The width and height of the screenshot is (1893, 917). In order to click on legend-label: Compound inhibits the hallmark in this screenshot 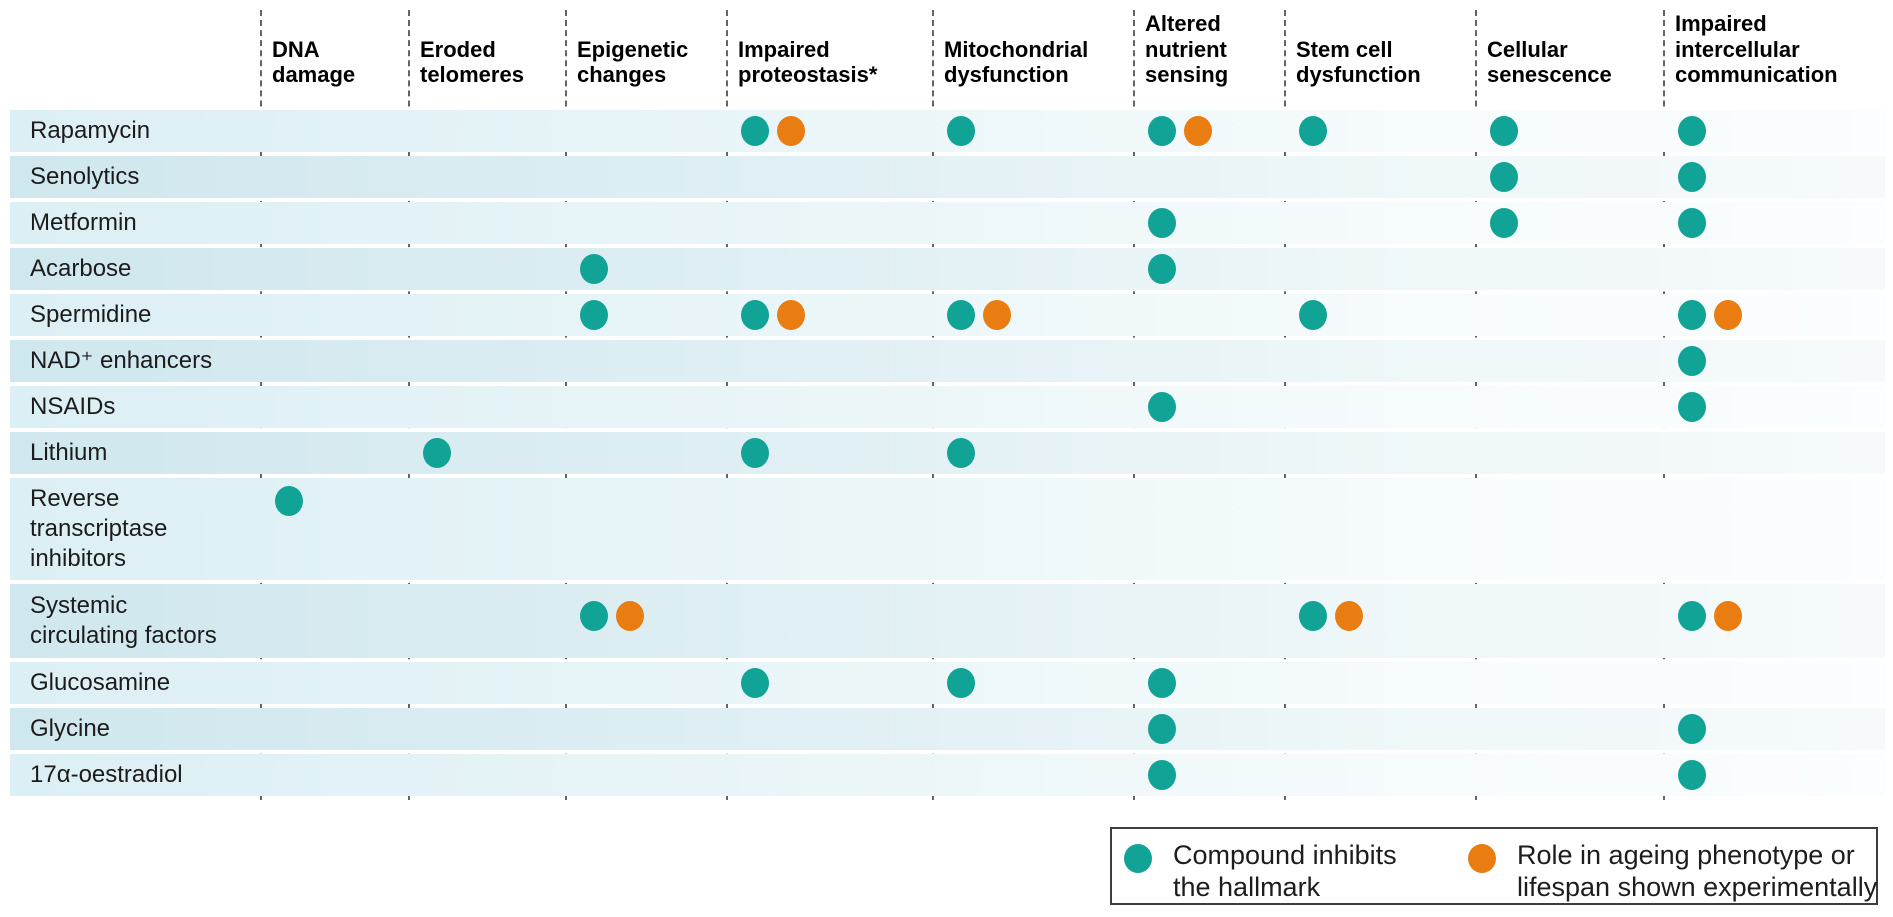, I will do `click(1285, 871)`.